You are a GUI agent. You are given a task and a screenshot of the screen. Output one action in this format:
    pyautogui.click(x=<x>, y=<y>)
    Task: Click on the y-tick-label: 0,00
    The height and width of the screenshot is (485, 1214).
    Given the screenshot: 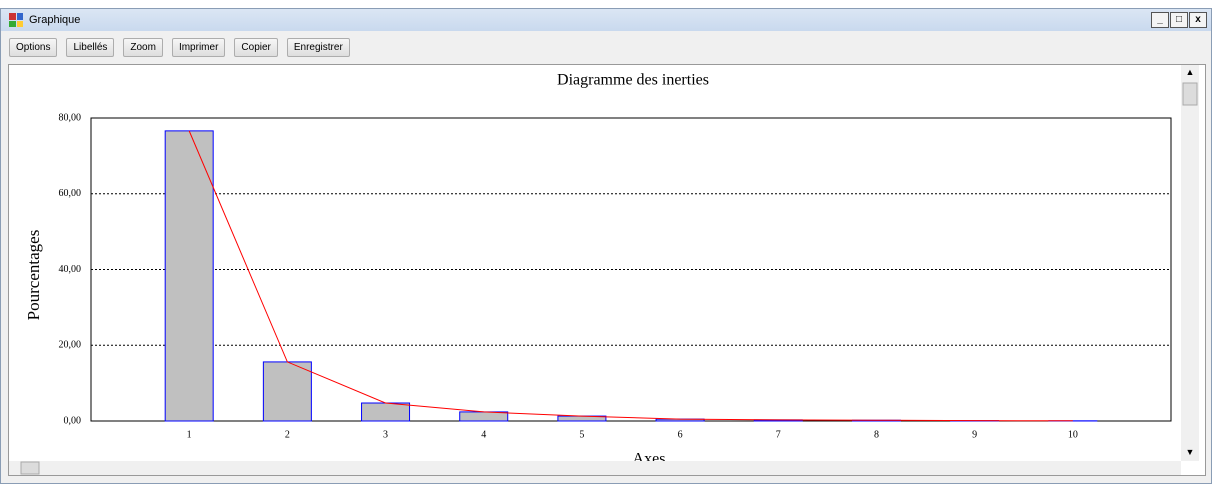 What is the action you would take?
    pyautogui.click(x=73, y=420)
    